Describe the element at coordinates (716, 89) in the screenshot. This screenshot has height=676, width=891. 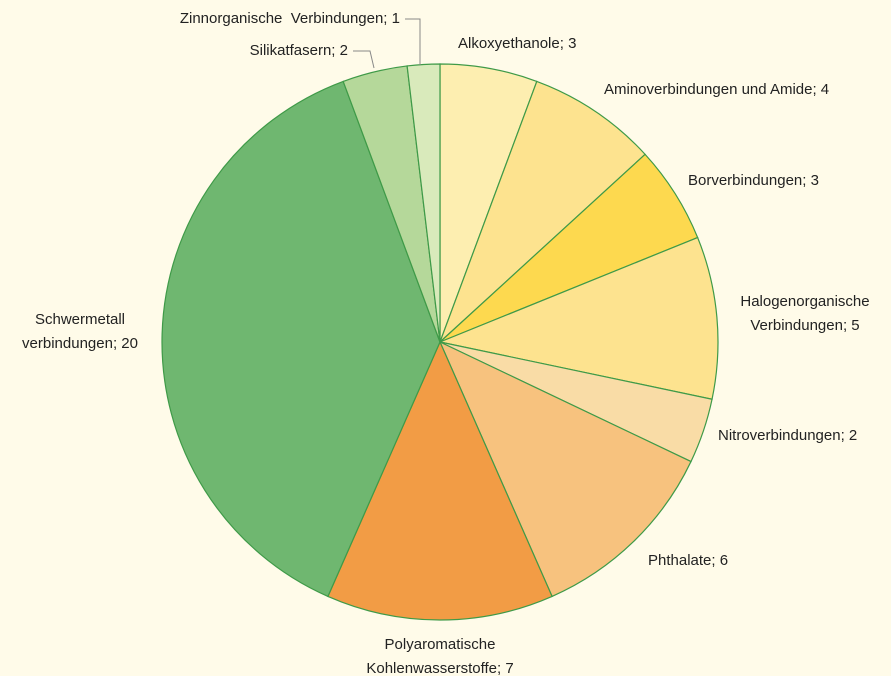
I see `slice-label: Aminoverbindungen und Amide; 4` at that location.